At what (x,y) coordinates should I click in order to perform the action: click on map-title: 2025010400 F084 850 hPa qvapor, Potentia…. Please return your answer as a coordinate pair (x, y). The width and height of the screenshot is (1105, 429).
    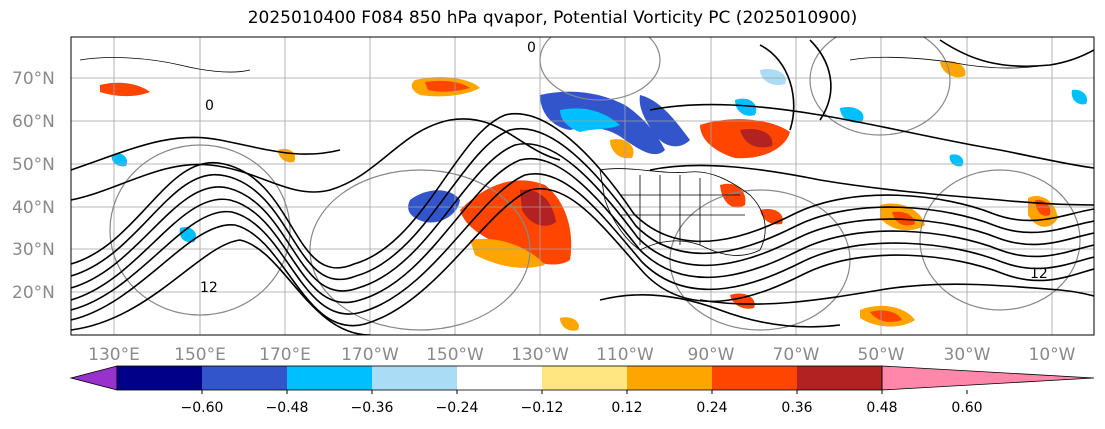
    Looking at the image, I should click on (552, 18).